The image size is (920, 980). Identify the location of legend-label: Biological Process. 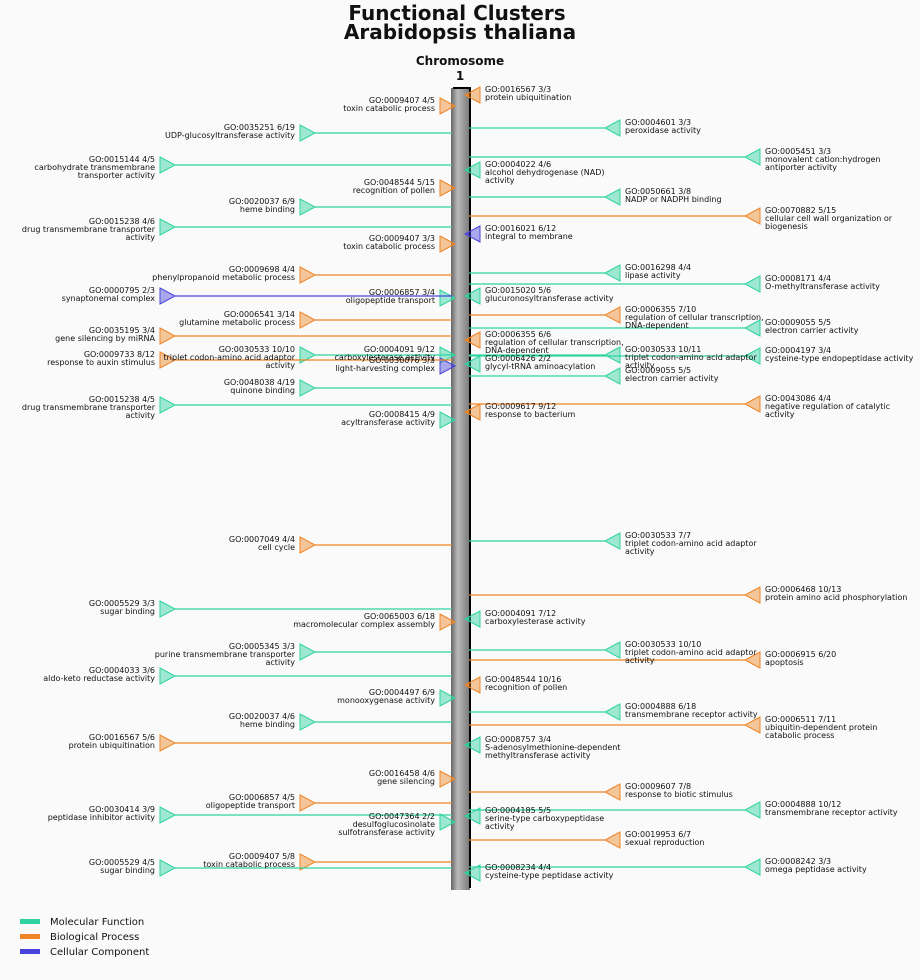
(94, 937).